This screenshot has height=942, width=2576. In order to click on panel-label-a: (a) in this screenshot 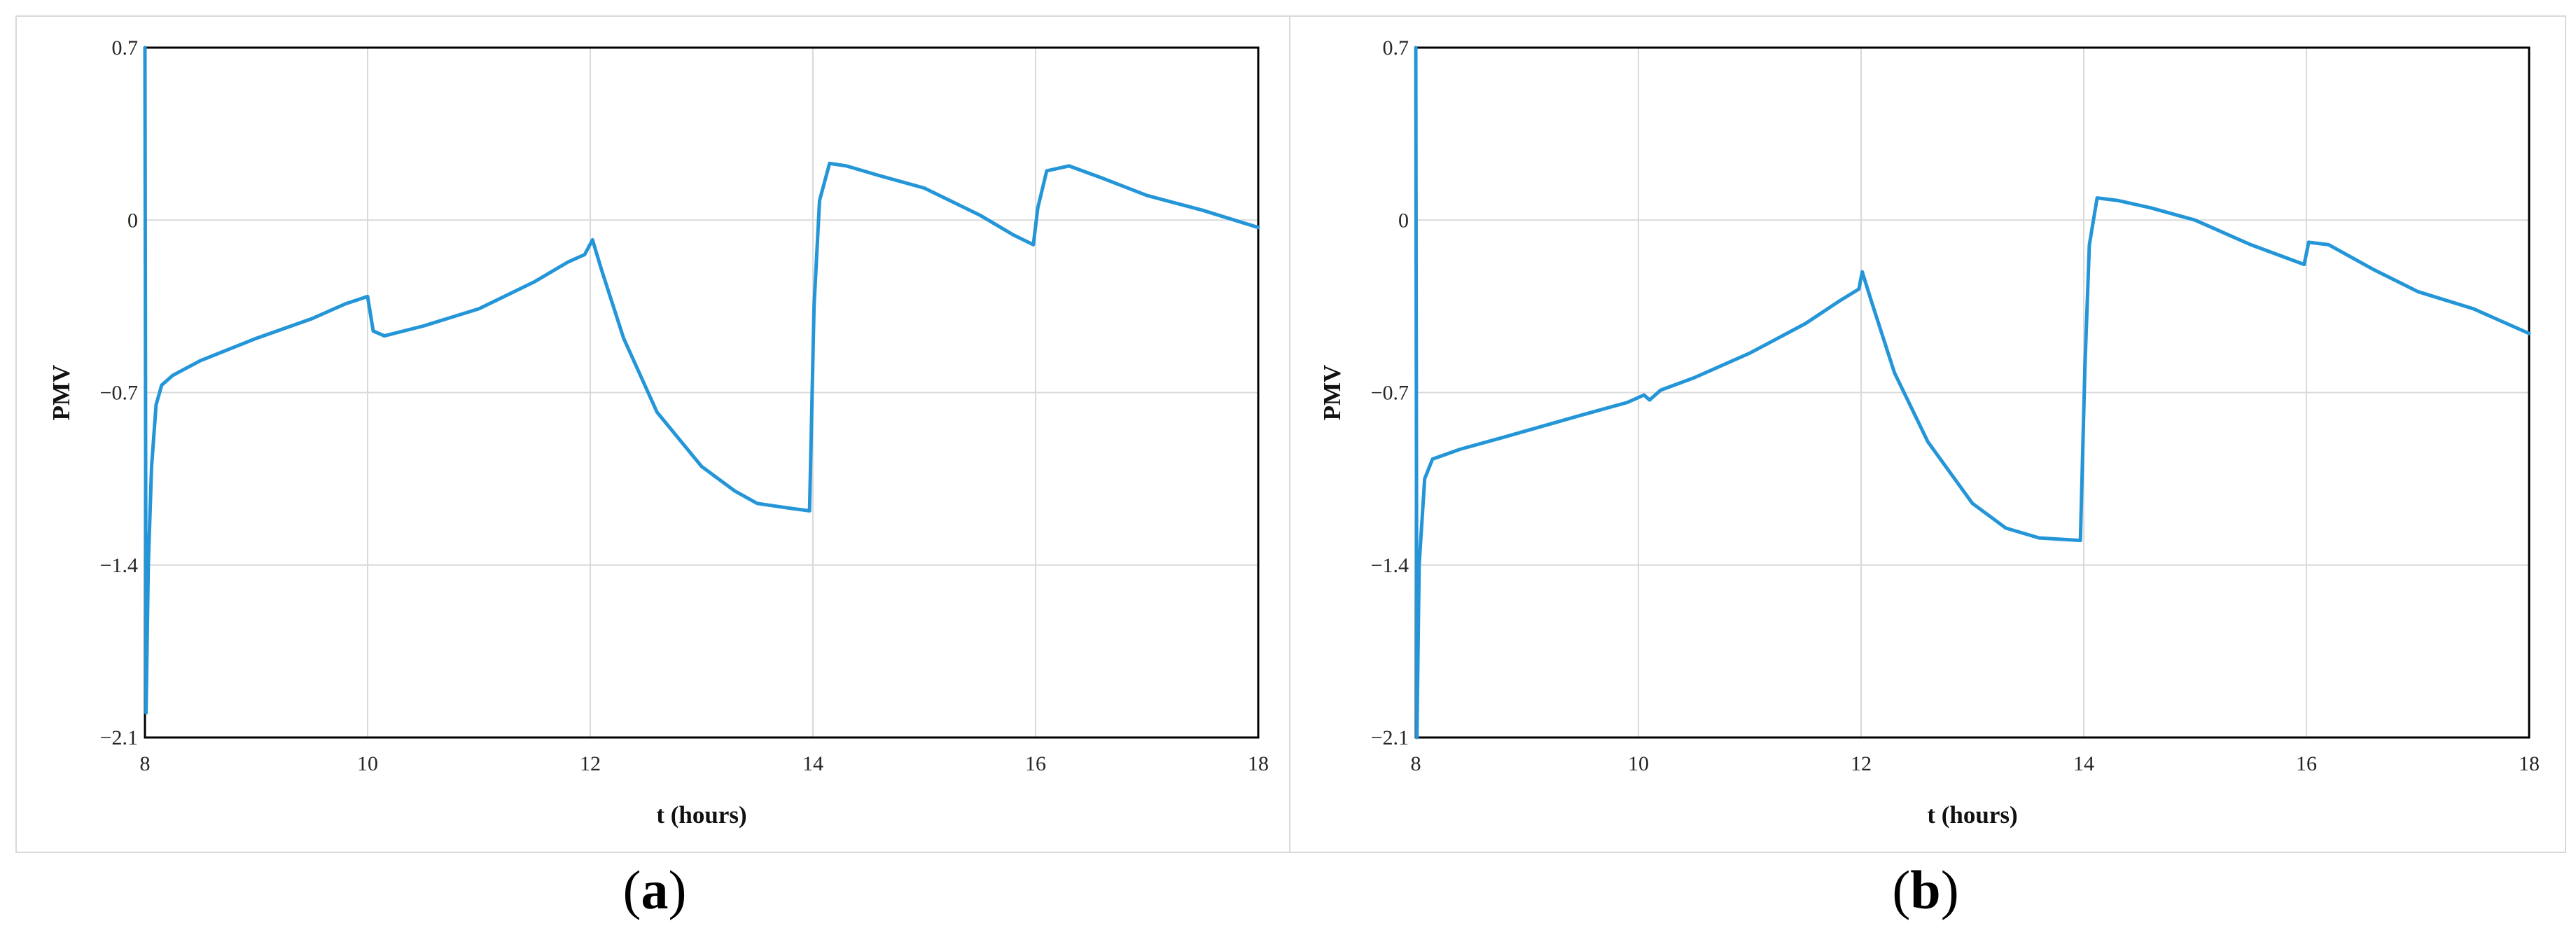, I will do `click(654, 889)`.